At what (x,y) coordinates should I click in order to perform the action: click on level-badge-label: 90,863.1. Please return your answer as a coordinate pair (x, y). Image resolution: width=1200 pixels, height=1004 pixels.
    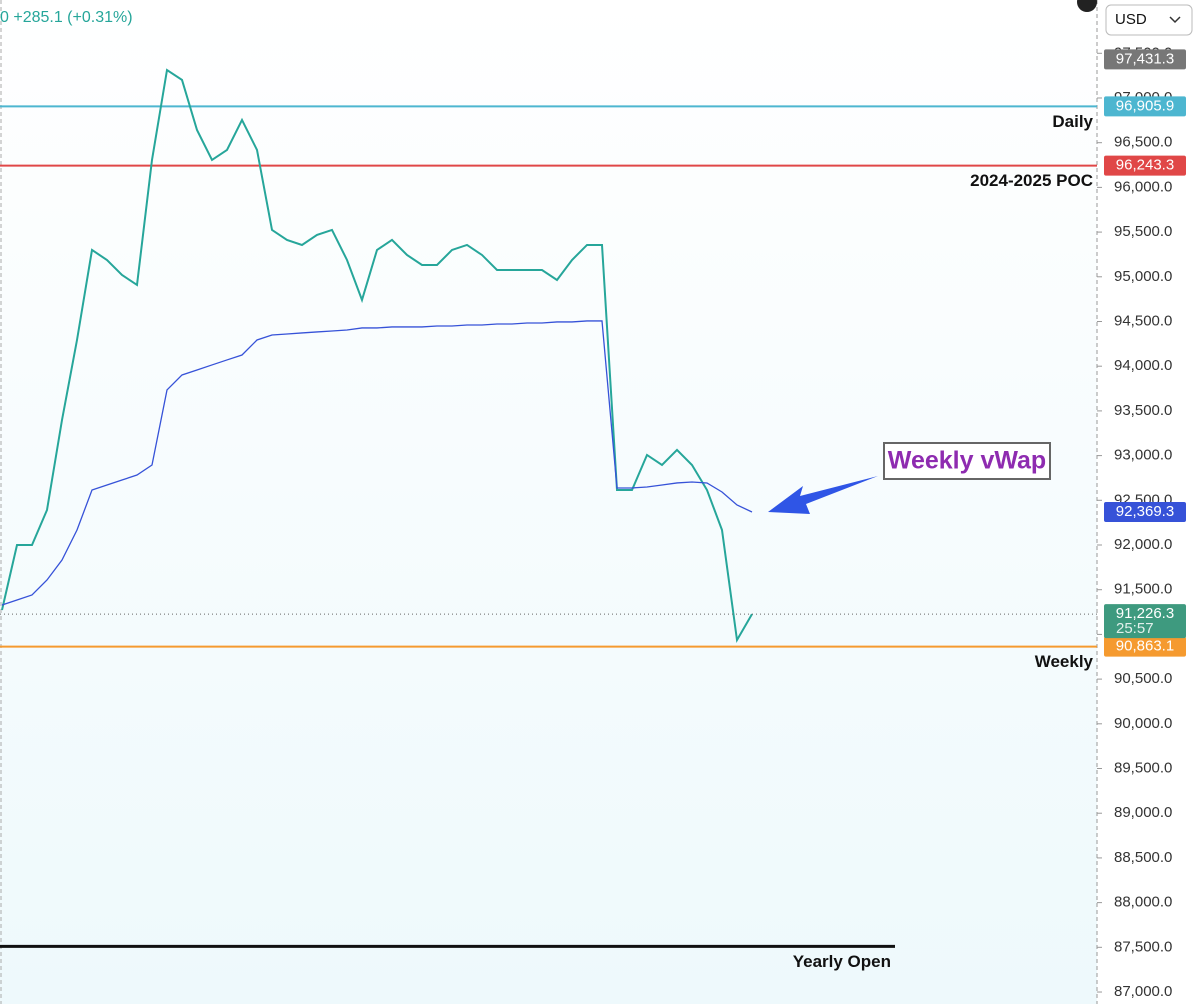
    Looking at the image, I should click on (1145, 646).